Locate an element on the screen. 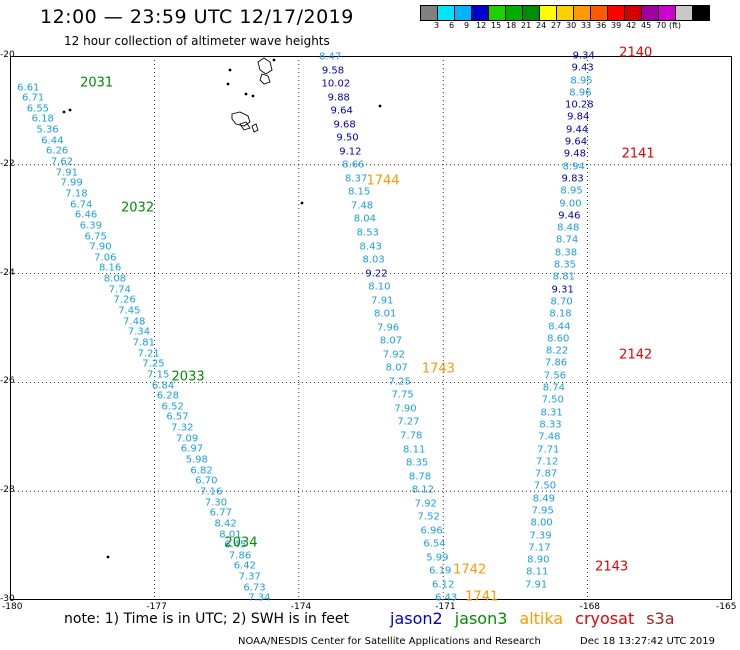 The width and height of the screenshot is (740, 650). wave-height-value: 7.27 is located at coordinates (408, 422).